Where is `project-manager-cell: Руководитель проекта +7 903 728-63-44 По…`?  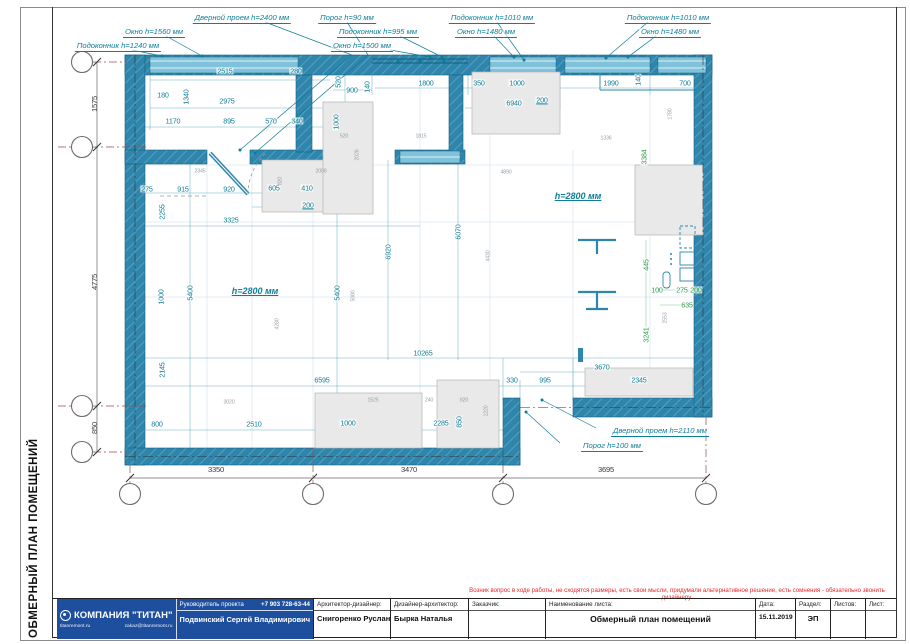
project-manager-cell: Руководитель проекта +7 903 728-63-44 По… is located at coordinates (244, 619).